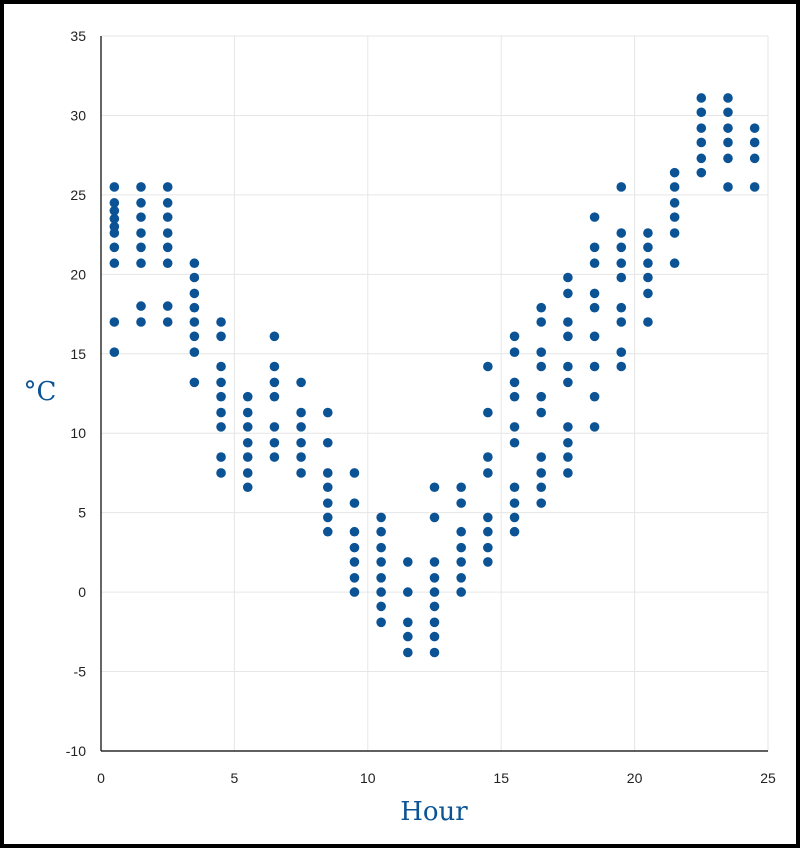 The width and height of the screenshot is (800, 848). What do you see at coordinates (436, 778) in the screenshot?
I see `x-axis-ticks: 0 5 10 15 20 25` at bounding box center [436, 778].